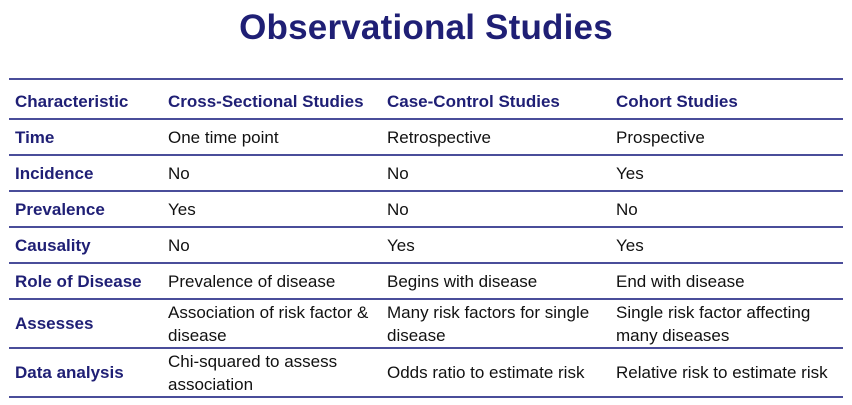 This screenshot has height=405, width=852. What do you see at coordinates (495, 280) in the screenshot?
I see `table-cell: Begins with disease` at bounding box center [495, 280].